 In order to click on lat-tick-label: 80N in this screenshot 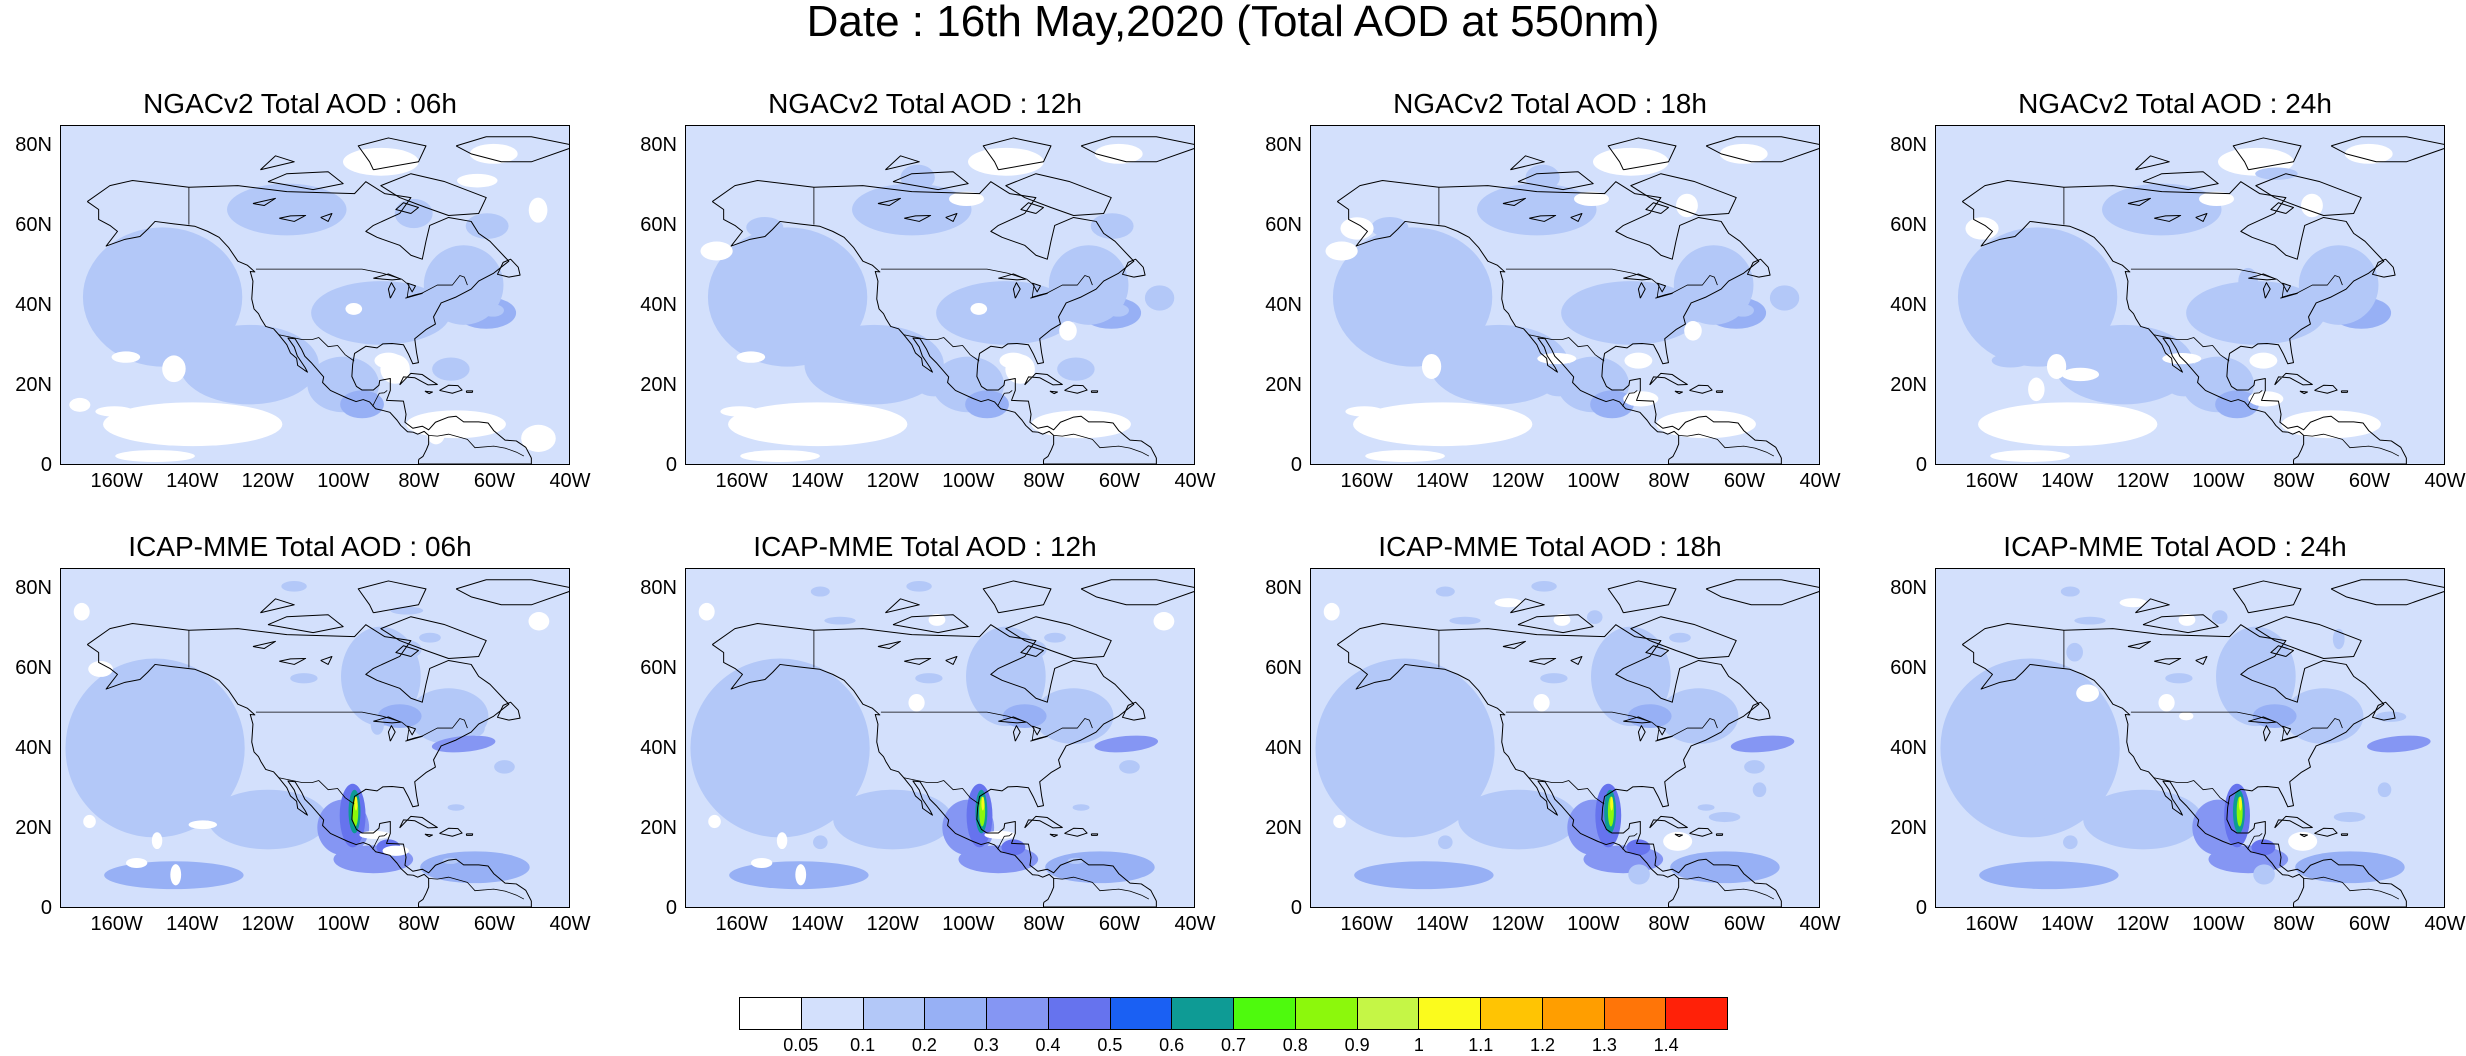, I will do `click(1908, 588)`.